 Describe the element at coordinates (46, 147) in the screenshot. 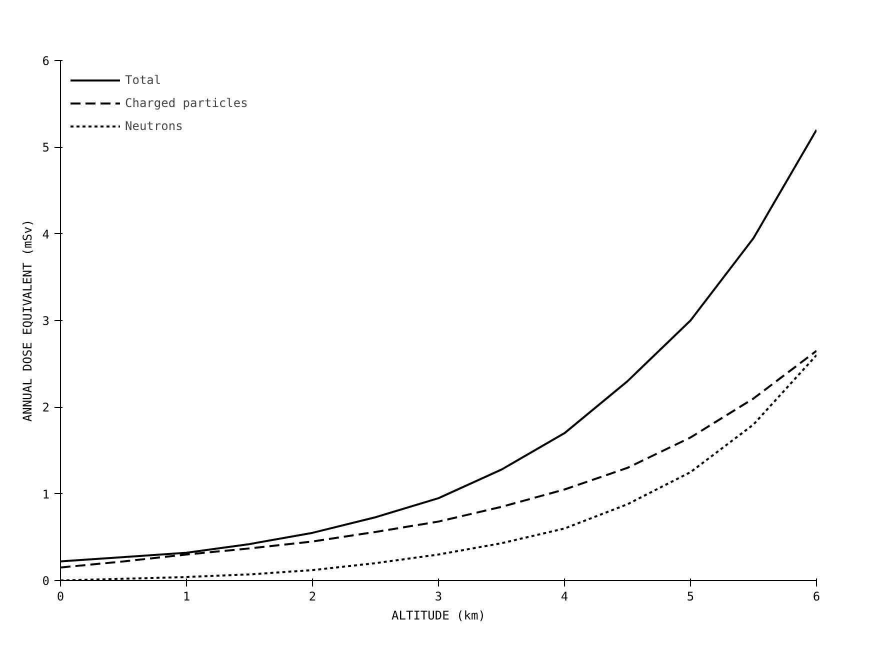

I see `y-tick-label: 5` at that location.